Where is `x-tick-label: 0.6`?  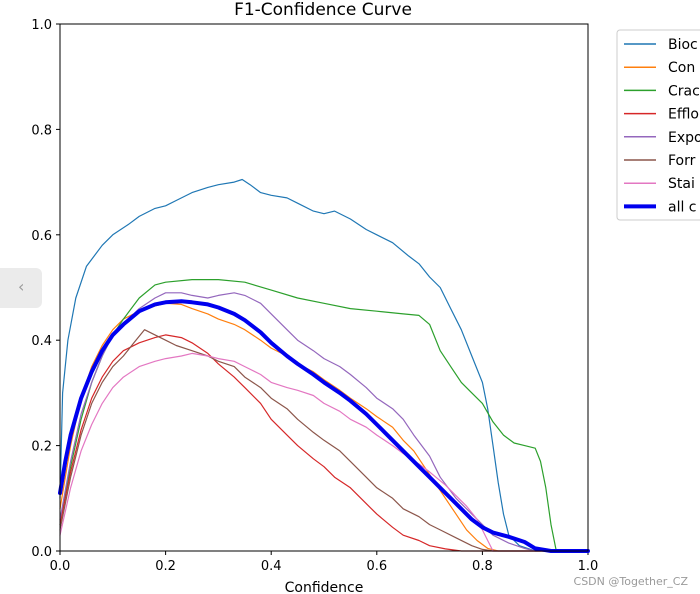
x-tick-label: 0.6 is located at coordinates (376, 566).